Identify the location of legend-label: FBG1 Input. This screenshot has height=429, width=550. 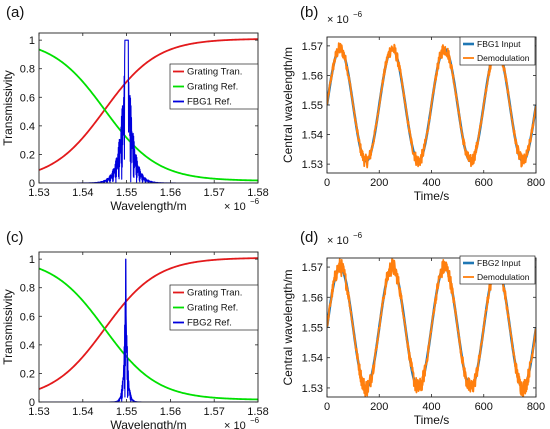
(499, 44).